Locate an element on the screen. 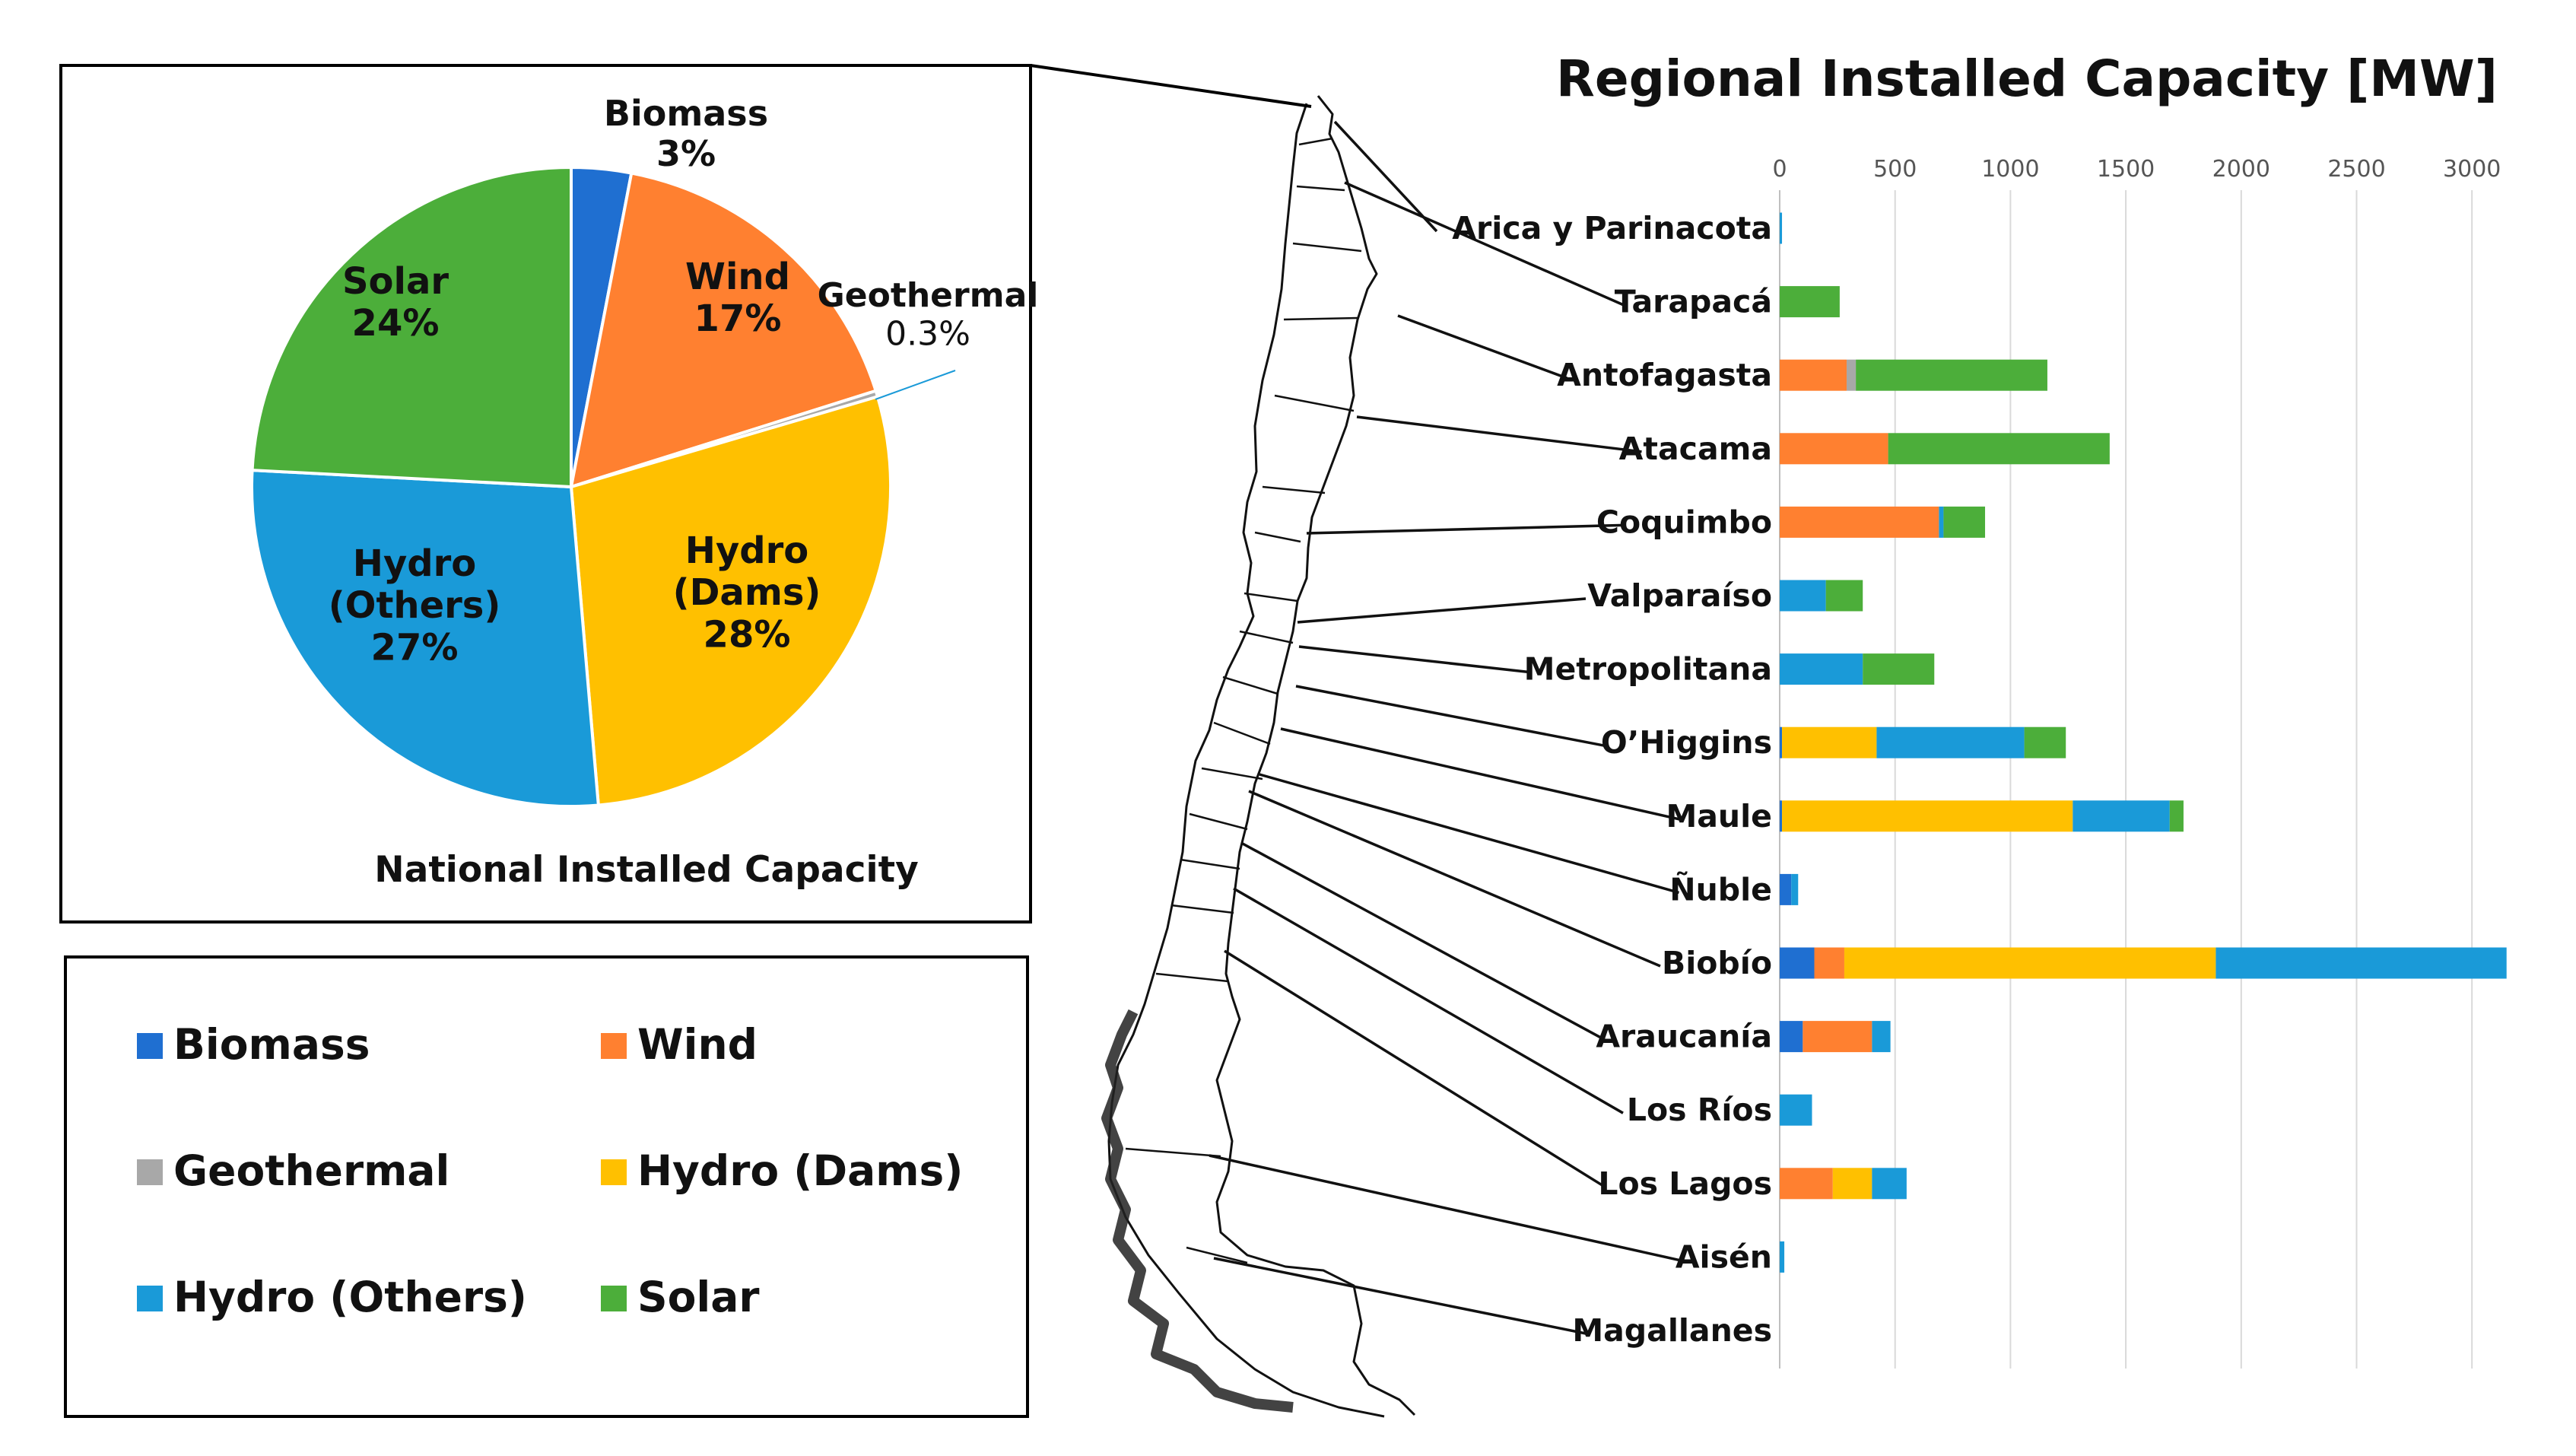 Image resolution: width=2576 pixels, height=1456 pixels. region-label-metropolitana: Metropolitana is located at coordinates (1648, 669).